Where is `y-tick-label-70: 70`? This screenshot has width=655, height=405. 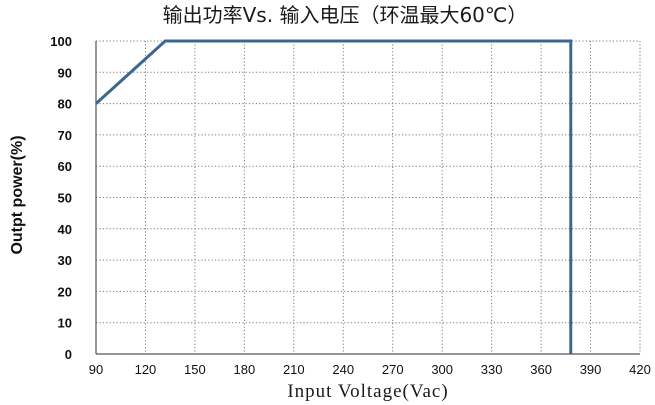 y-tick-label-70: 70 is located at coordinates (65, 135).